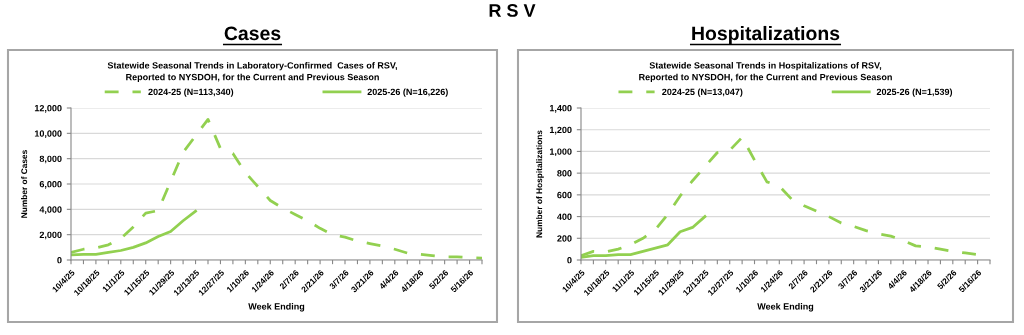 The image size is (1024, 335). What do you see at coordinates (564, 216) in the screenshot?
I see `y-tick-label: 400` at bounding box center [564, 216].